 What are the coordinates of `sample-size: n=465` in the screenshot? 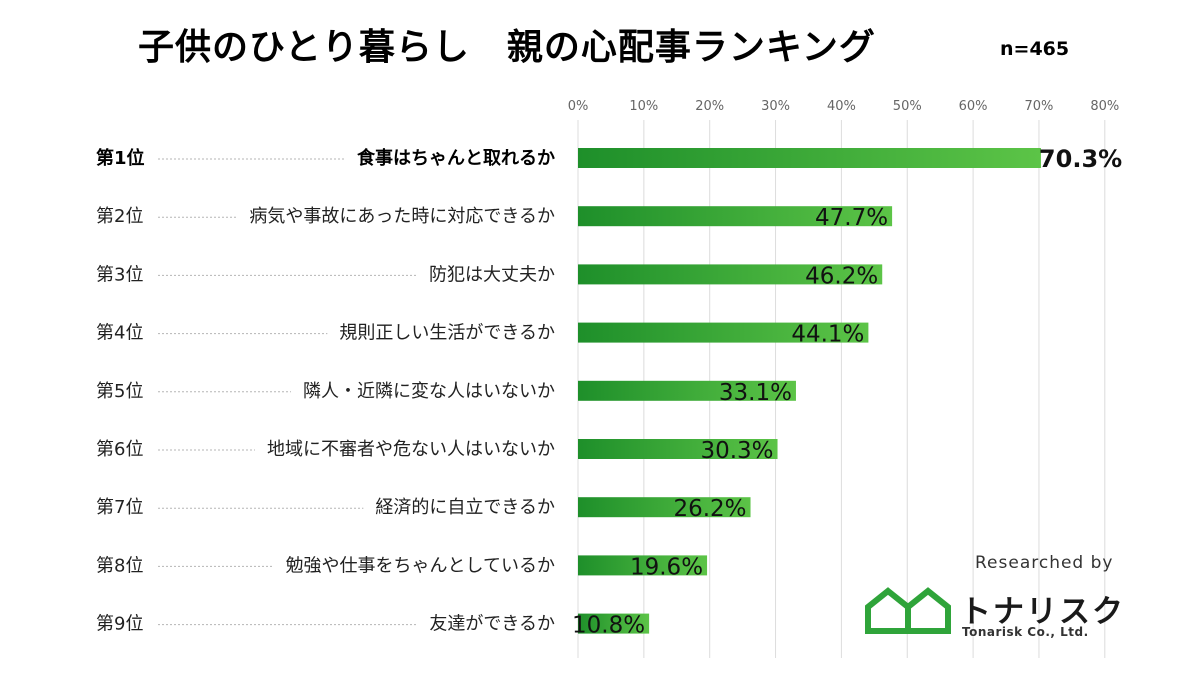 It's located at (1035, 49).